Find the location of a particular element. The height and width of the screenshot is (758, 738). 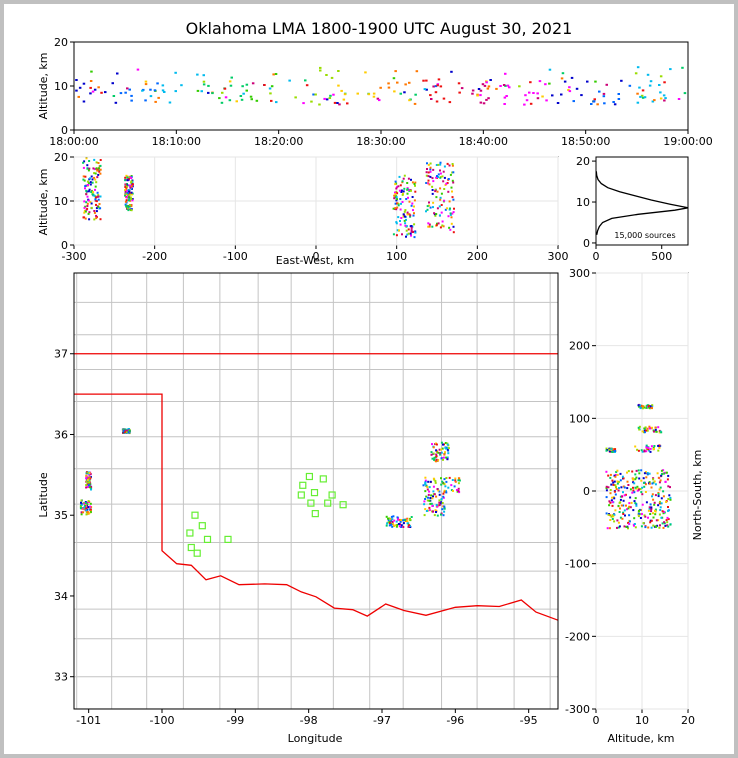

altitude-ns-axes: 0 10 20 -300 -200 -100 0 100 200 300 is located at coordinates (630, 497).